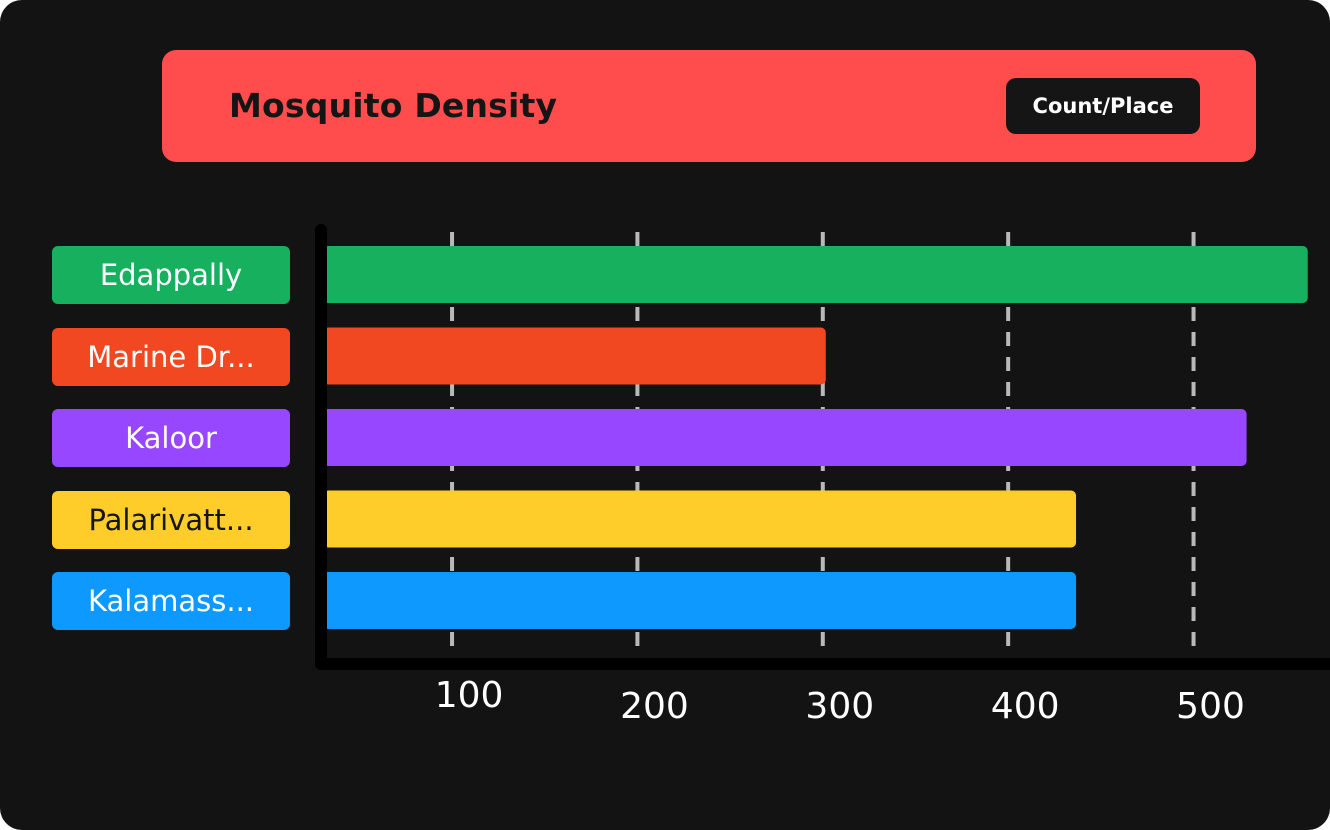 The width and height of the screenshot is (1330, 830). I want to click on chart-title: Mosquito Density, so click(393, 105).